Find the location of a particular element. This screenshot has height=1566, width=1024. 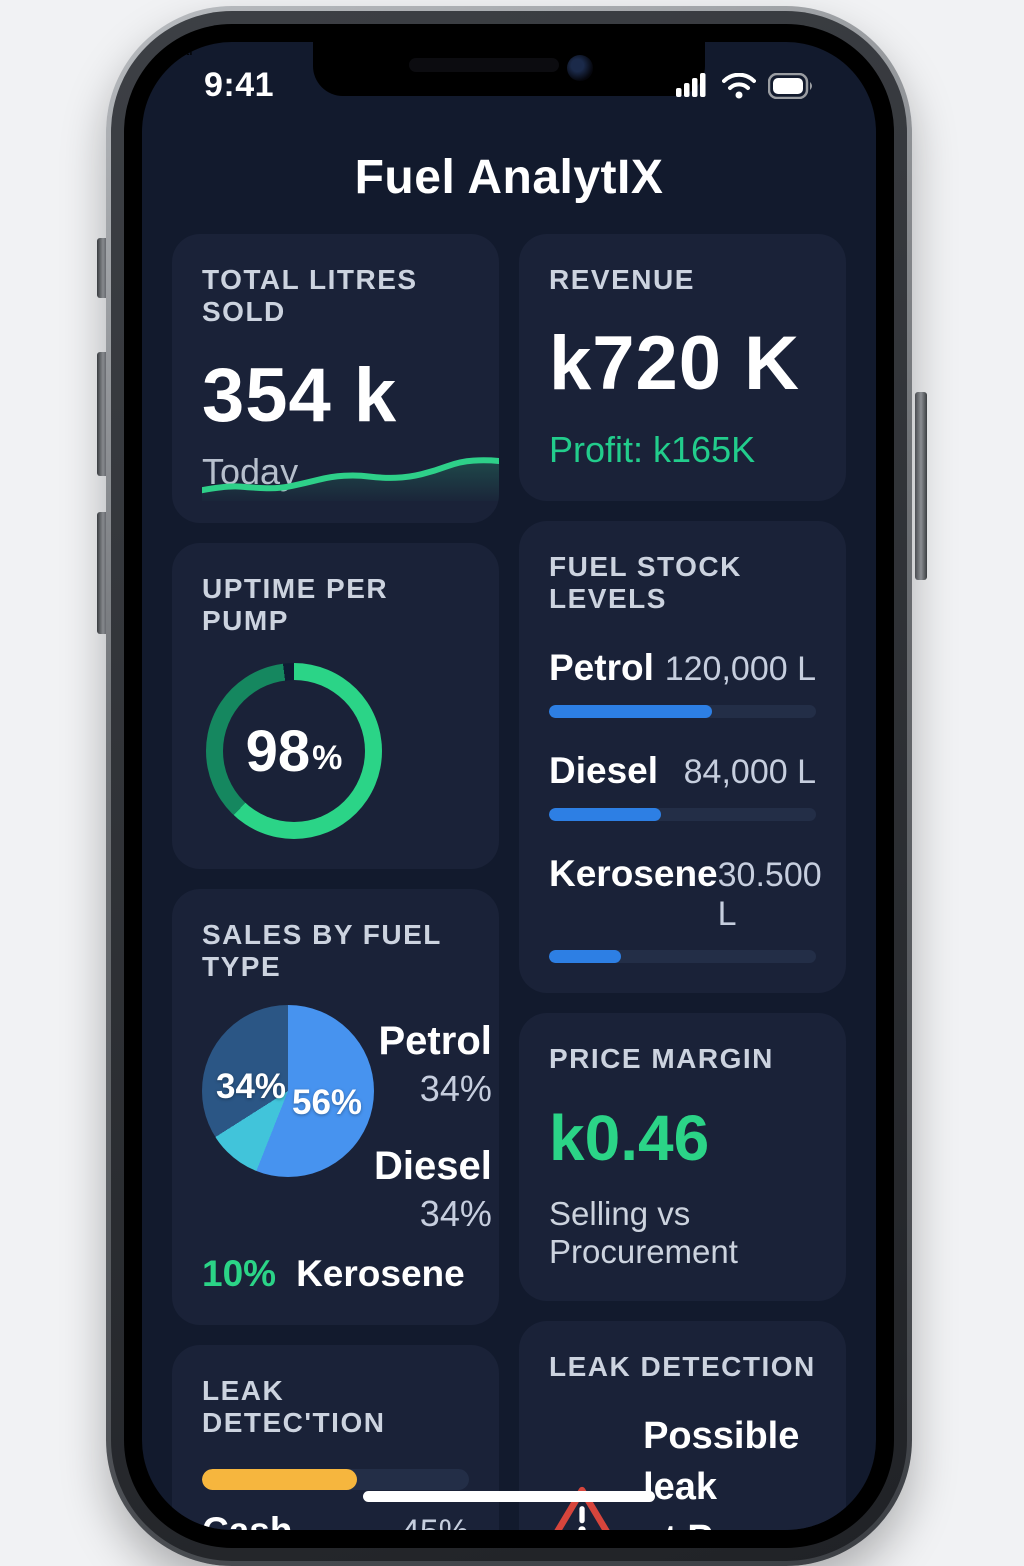

uptime-donut-chart: 98 % is located at coordinates (294, 751).